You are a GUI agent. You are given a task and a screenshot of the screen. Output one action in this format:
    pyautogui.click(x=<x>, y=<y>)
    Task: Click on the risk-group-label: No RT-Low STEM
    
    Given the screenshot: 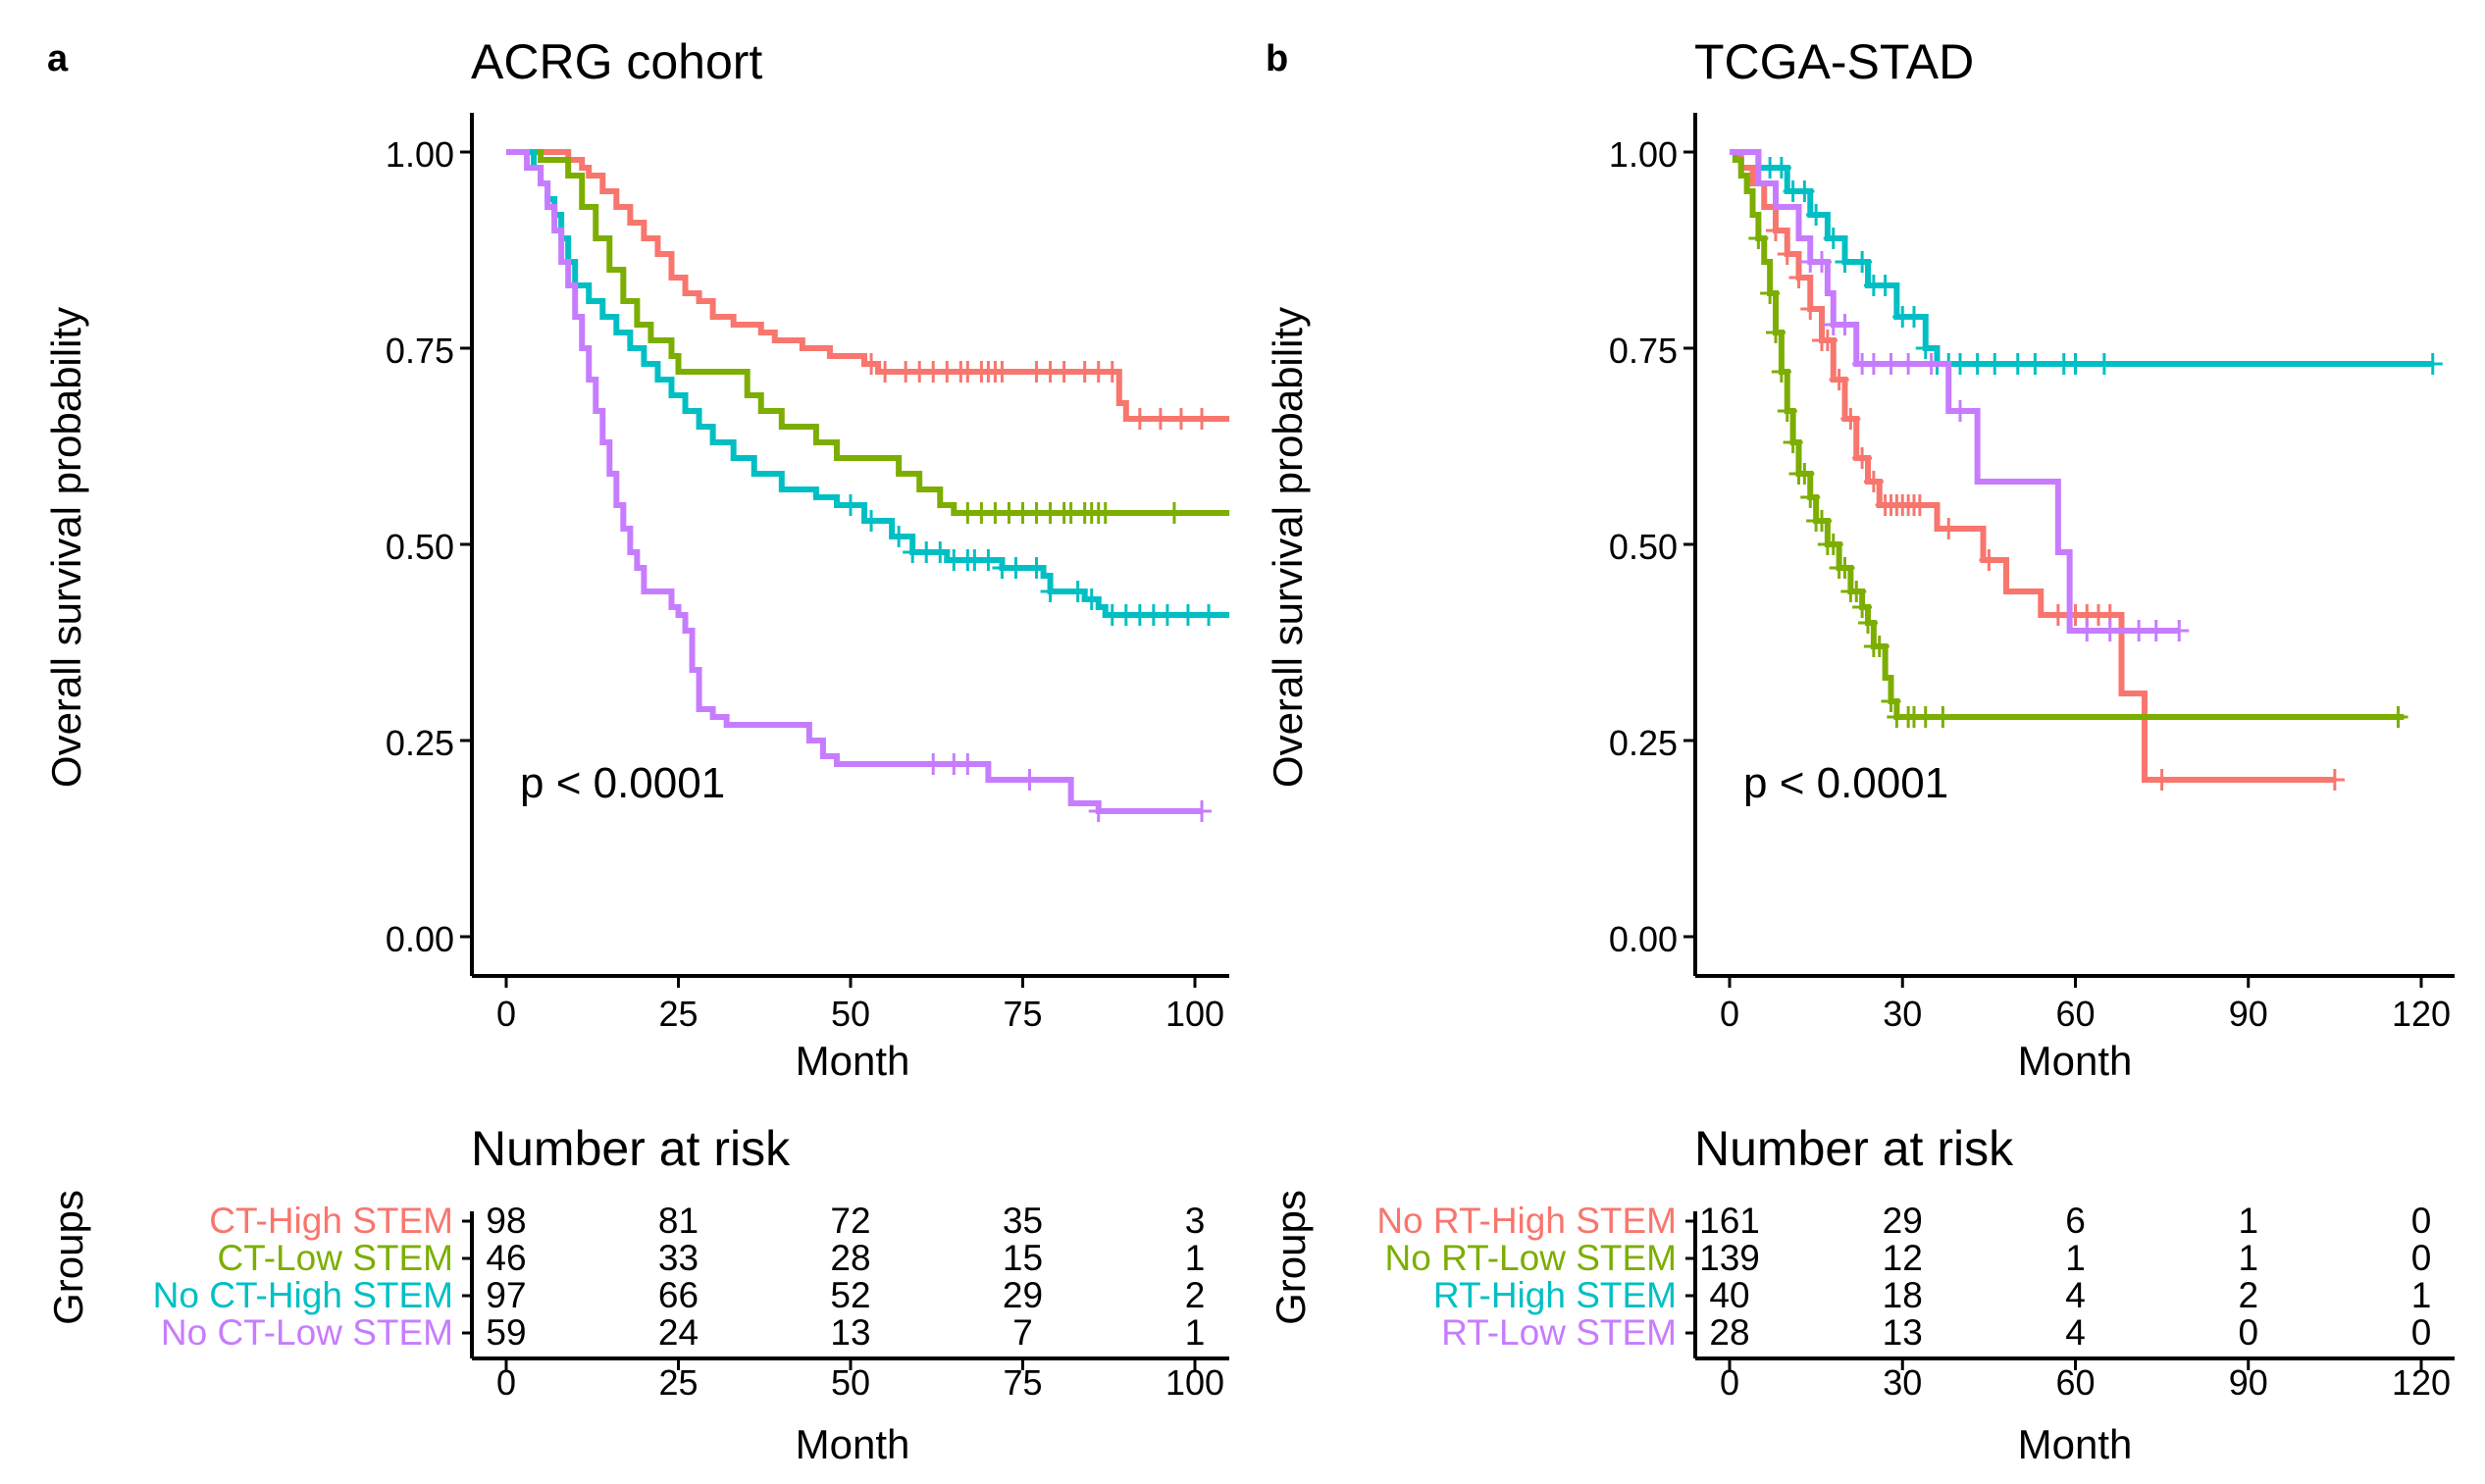 What is the action you would take?
    pyautogui.click(x=1531, y=1258)
    